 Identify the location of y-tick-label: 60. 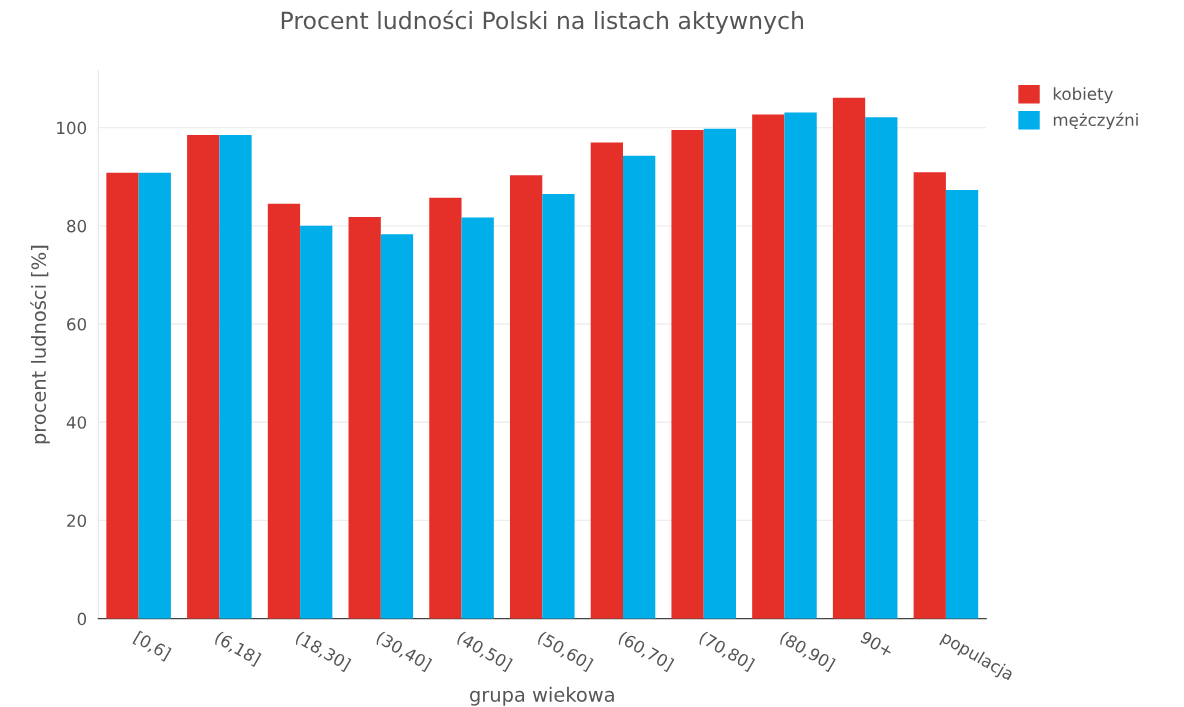
(77, 324).